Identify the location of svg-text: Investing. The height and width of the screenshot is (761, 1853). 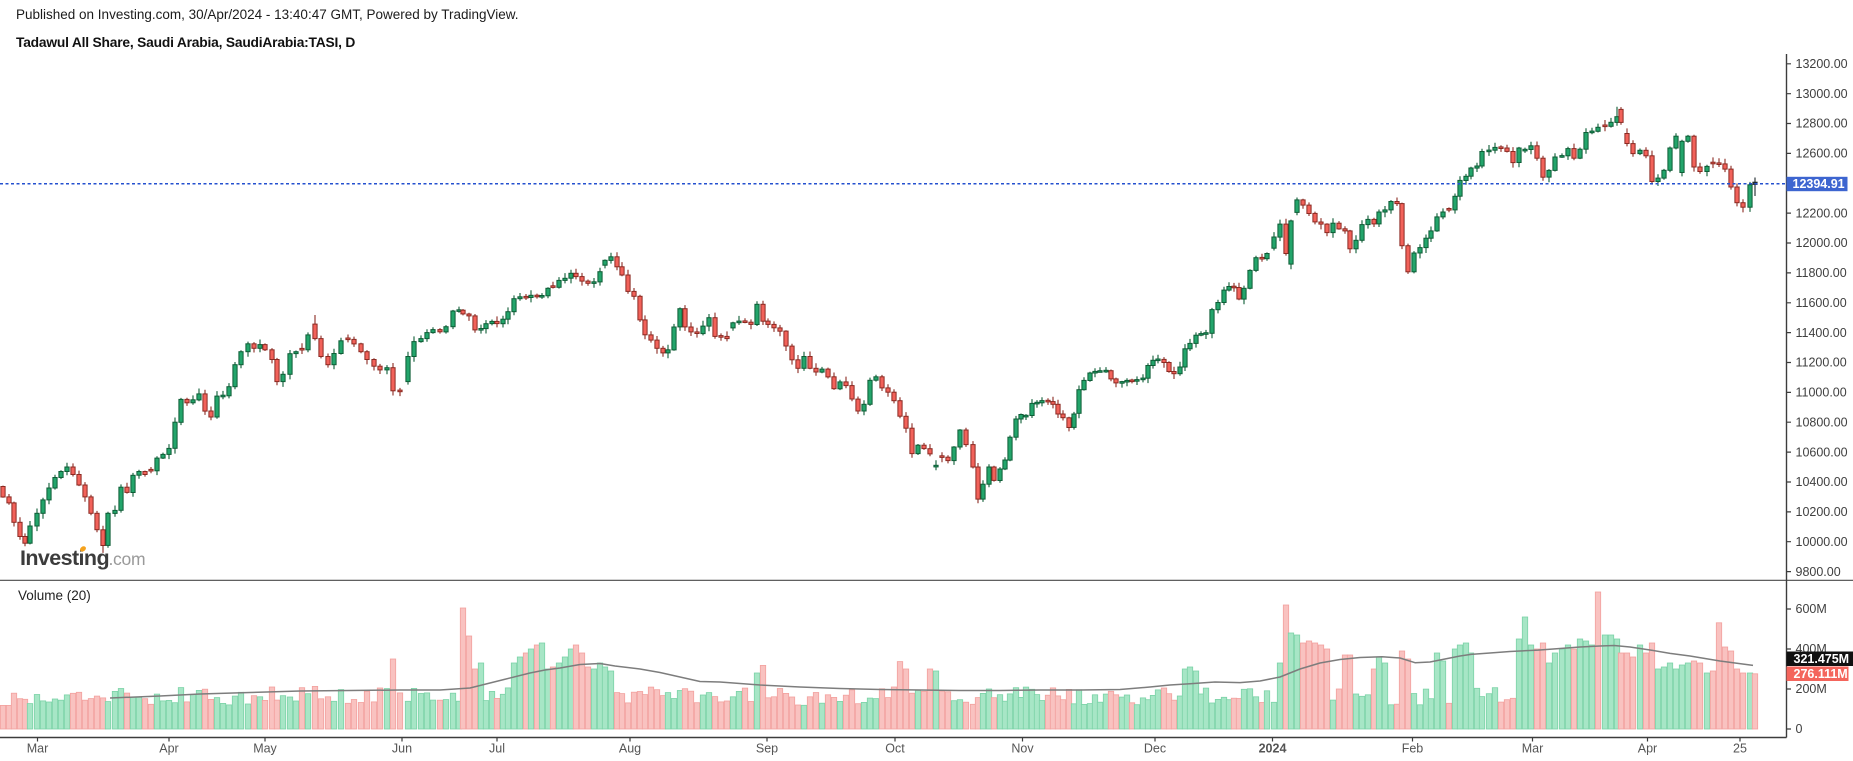
(64, 558).